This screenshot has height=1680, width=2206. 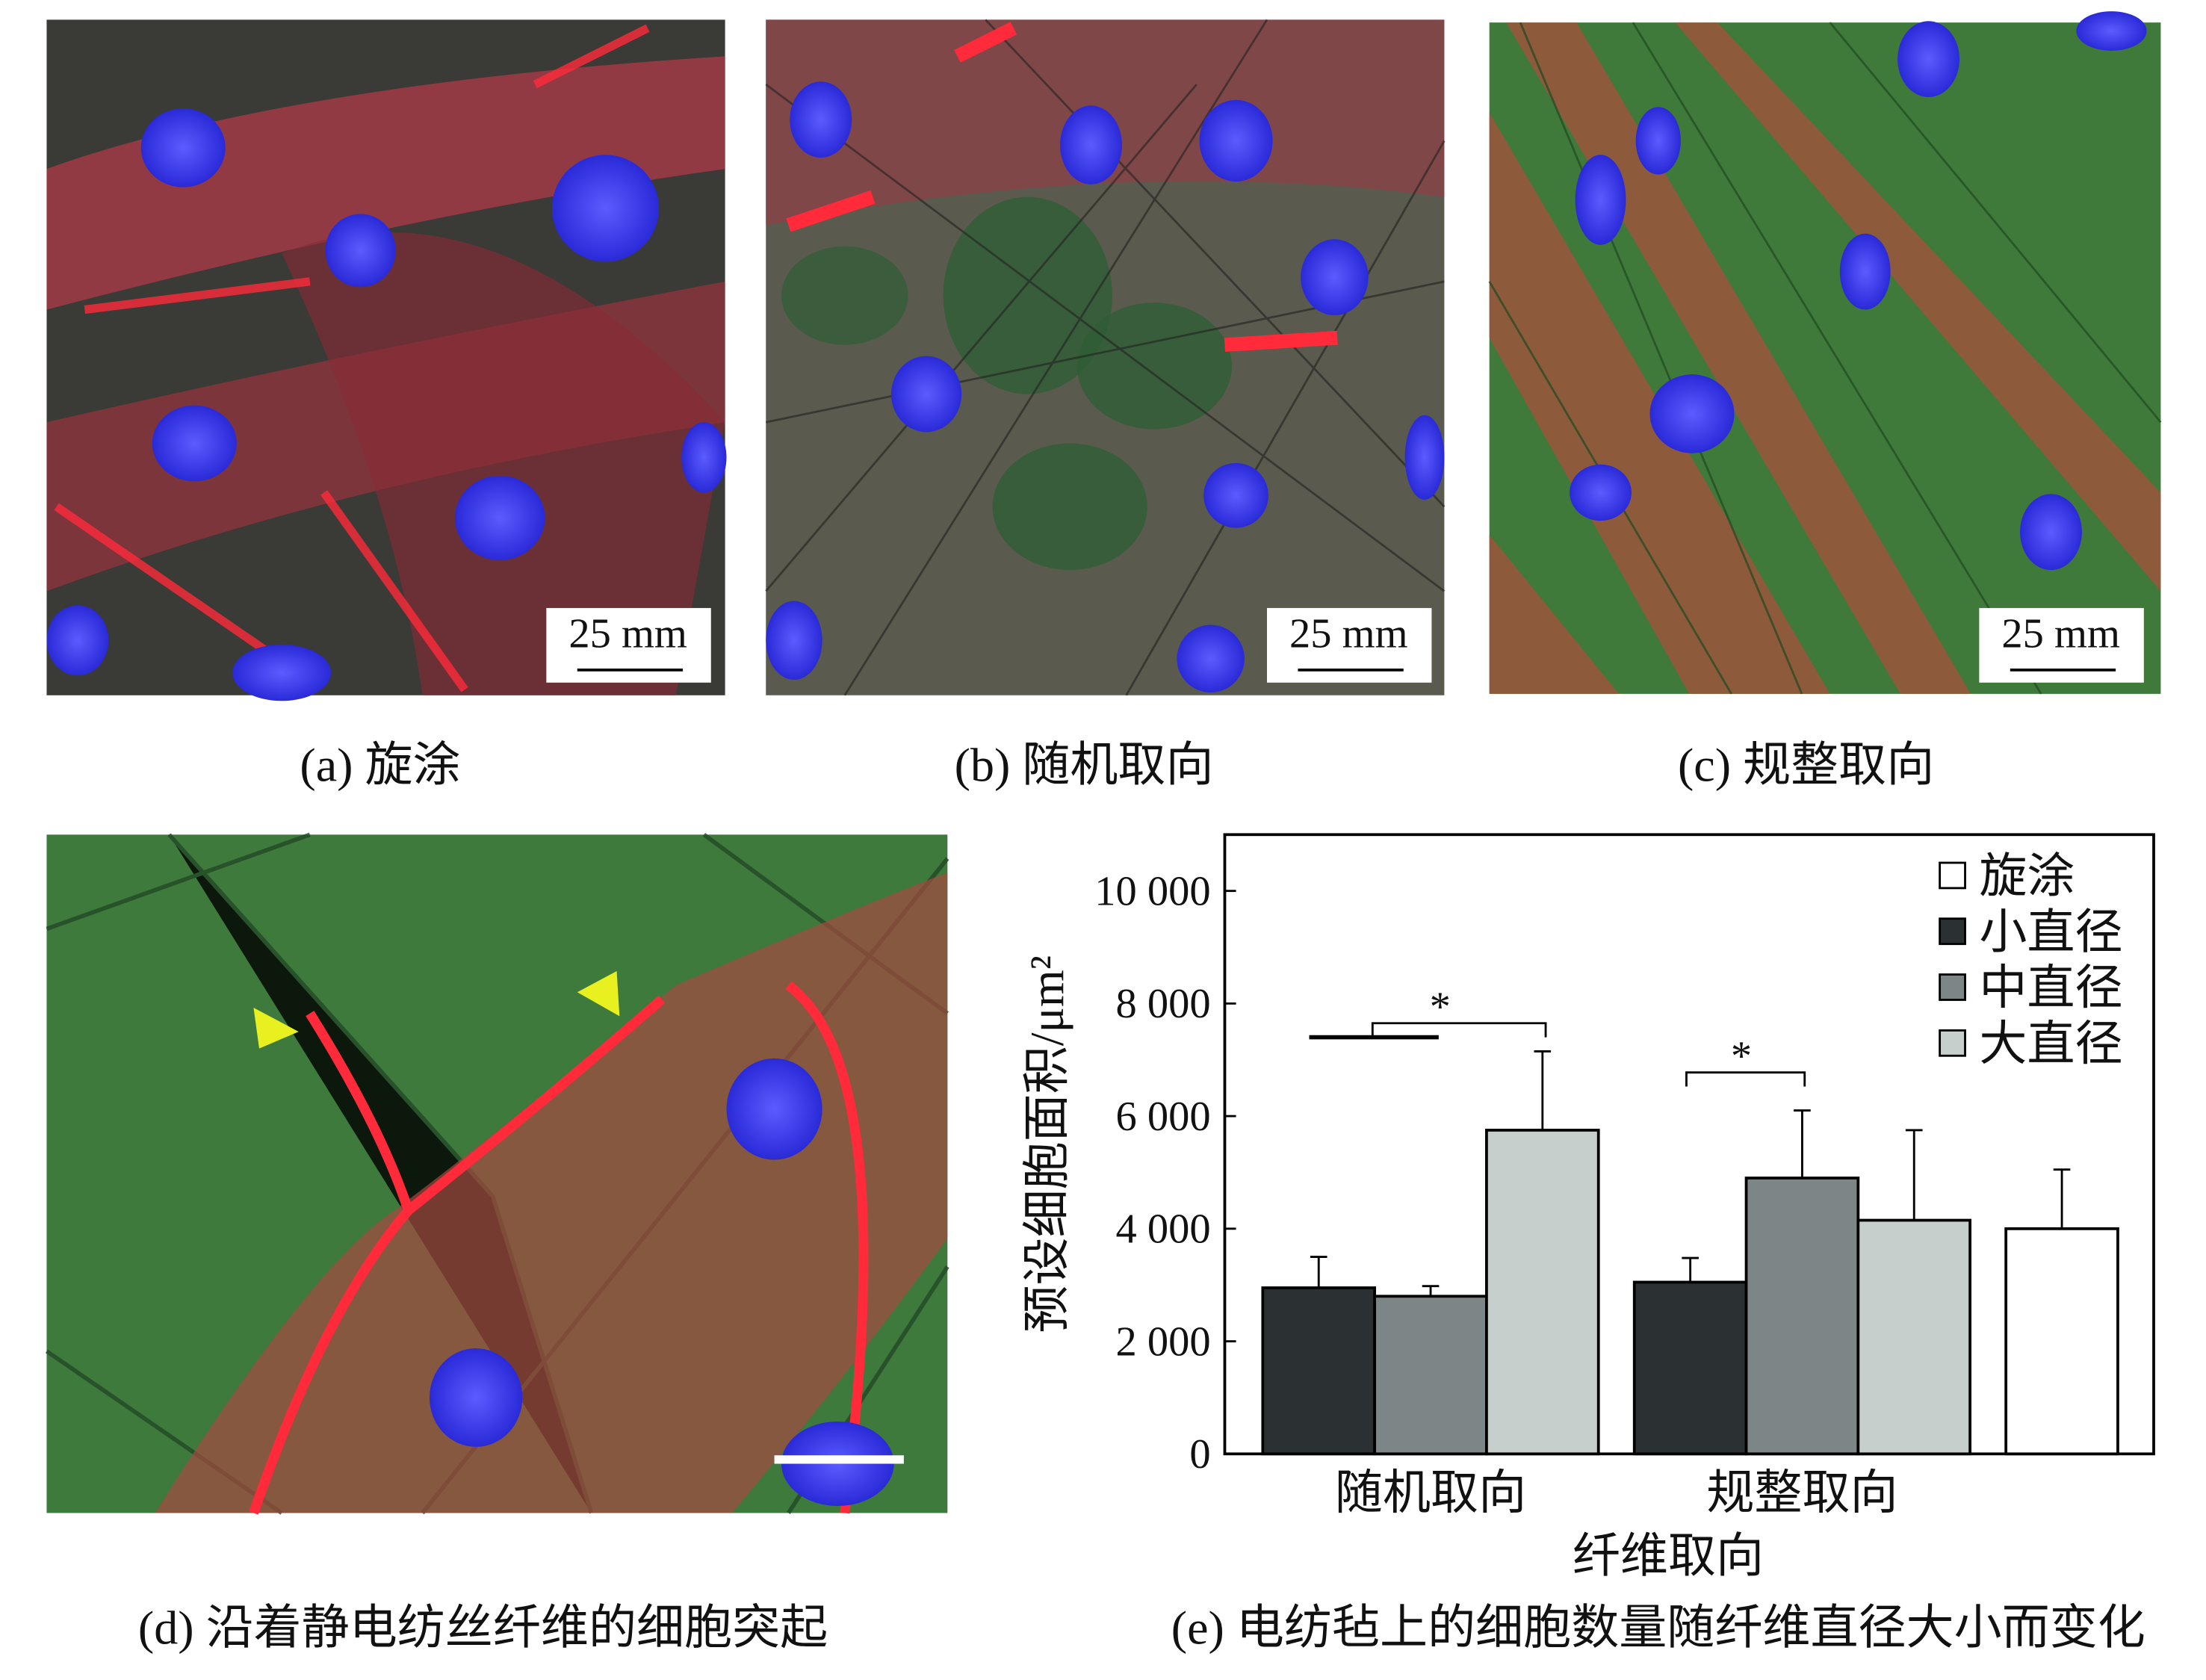 What do you see at coordinates (1084, 765) in the screenshot?
I see `caption: (b) 随机取向` at bounding box center [1084, 765].